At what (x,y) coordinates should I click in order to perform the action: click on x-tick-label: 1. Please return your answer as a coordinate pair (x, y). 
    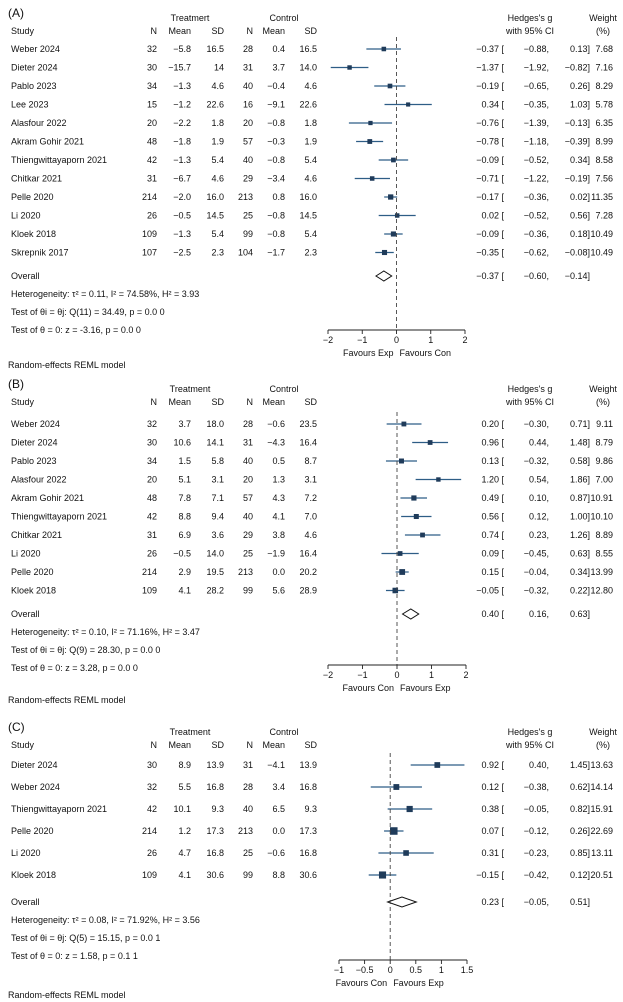
    Looking at the image, I should click on (441, 970).